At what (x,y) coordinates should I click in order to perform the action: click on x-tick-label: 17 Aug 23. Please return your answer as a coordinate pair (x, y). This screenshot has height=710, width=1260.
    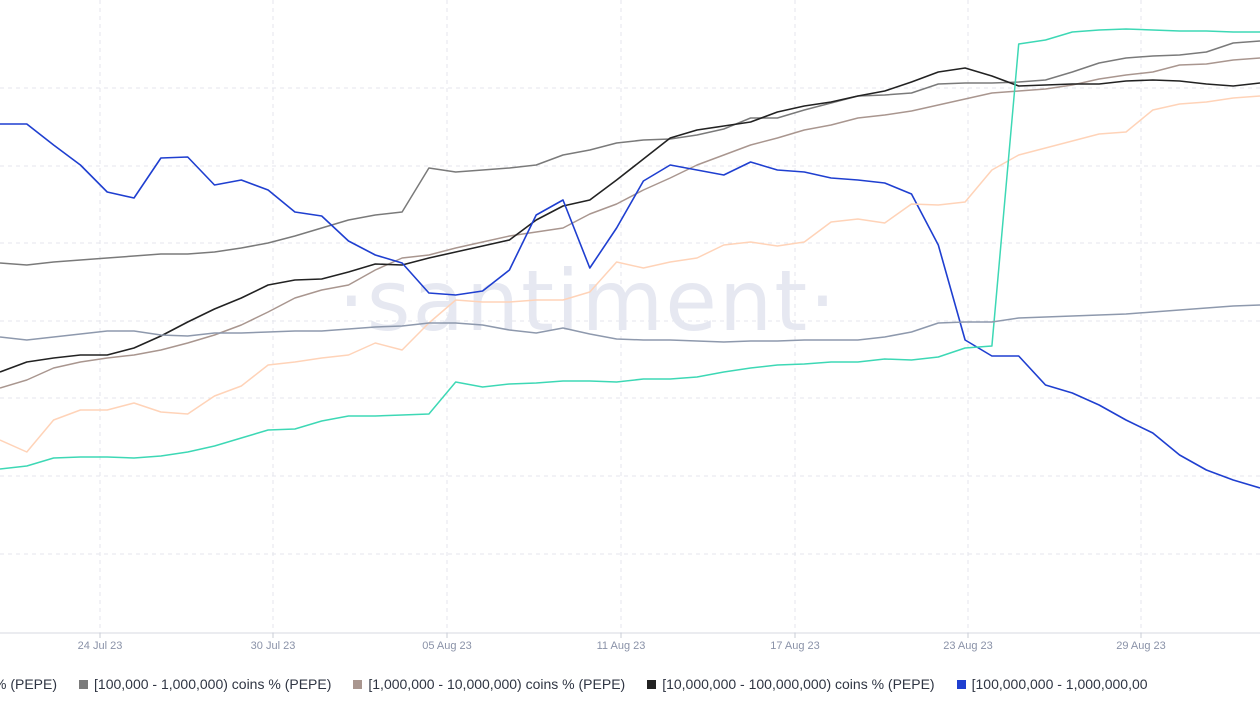
    Looking at the image, I should click on (795, 646).